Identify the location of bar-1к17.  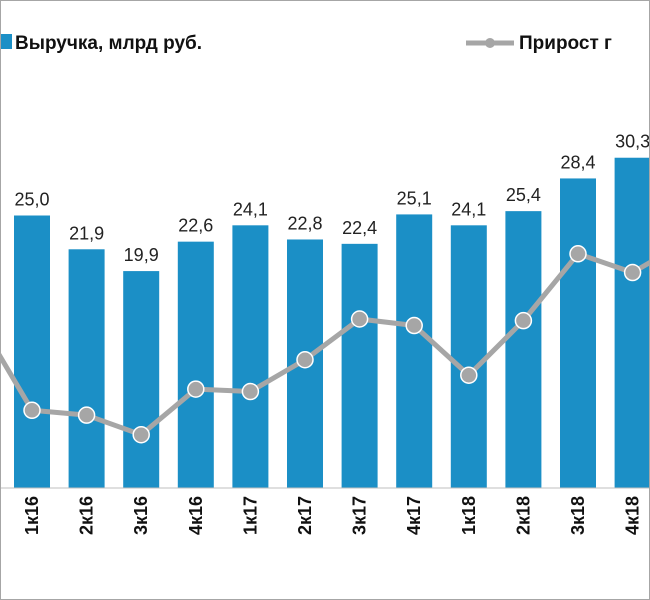
(250, 356).